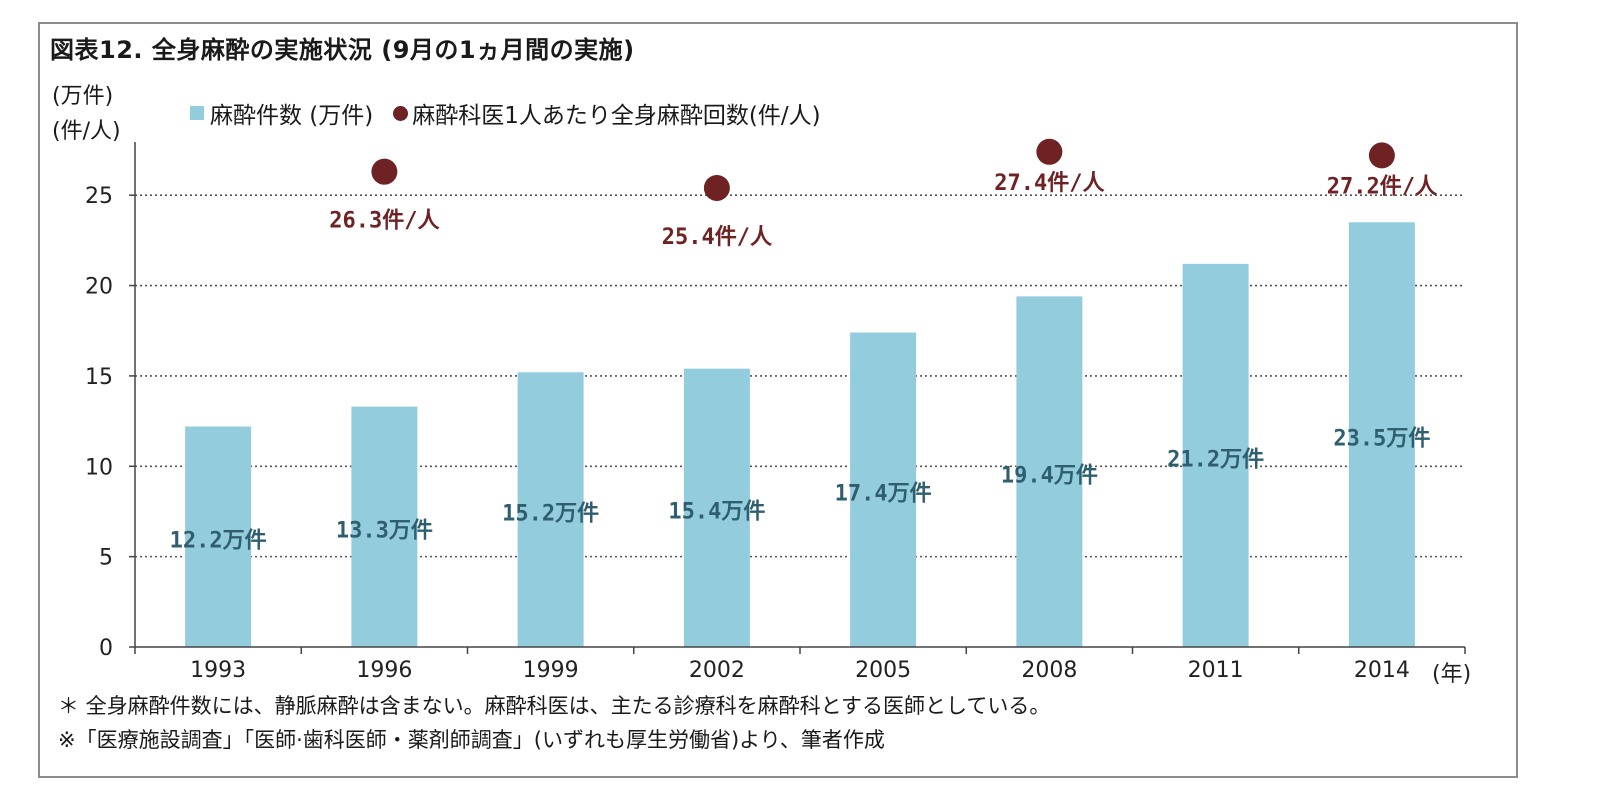 The width and height of the screenshot is (1608, 795). I want to click on bar-2002, so click(716, 507).